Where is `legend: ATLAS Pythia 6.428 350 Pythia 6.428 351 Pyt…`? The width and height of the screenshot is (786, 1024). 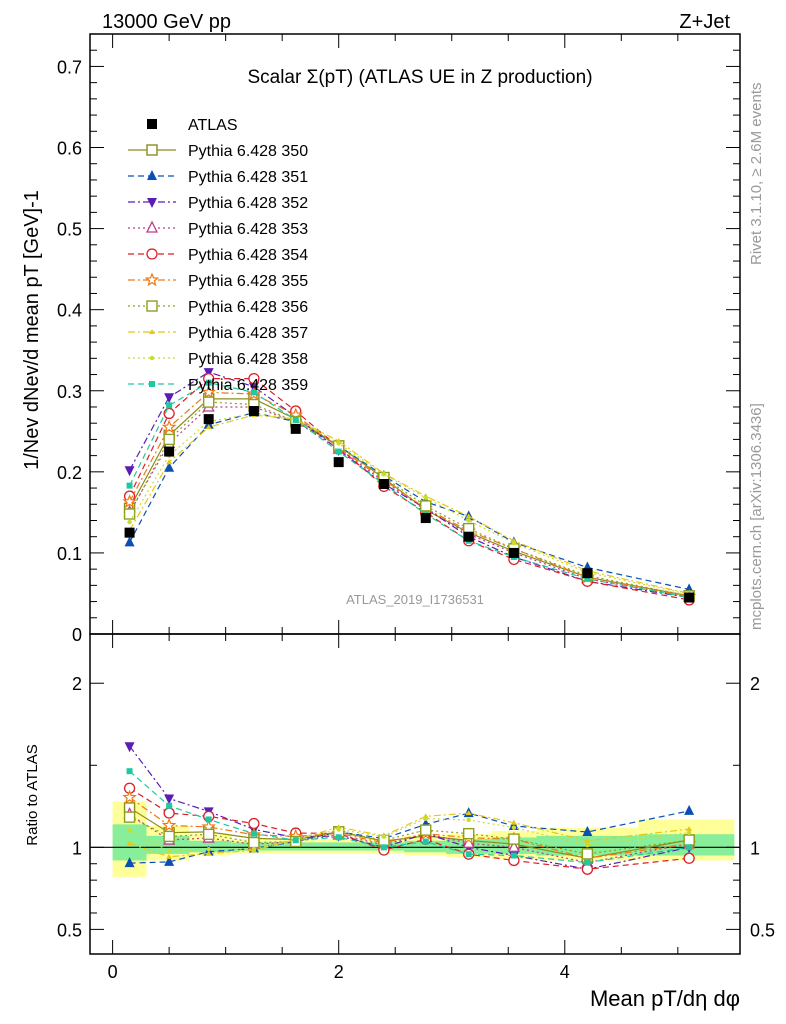 legend: ATLAS Pythia 6.428 350 Pythia 6.428 351 Pyt… is located at coordinates (218, 255).